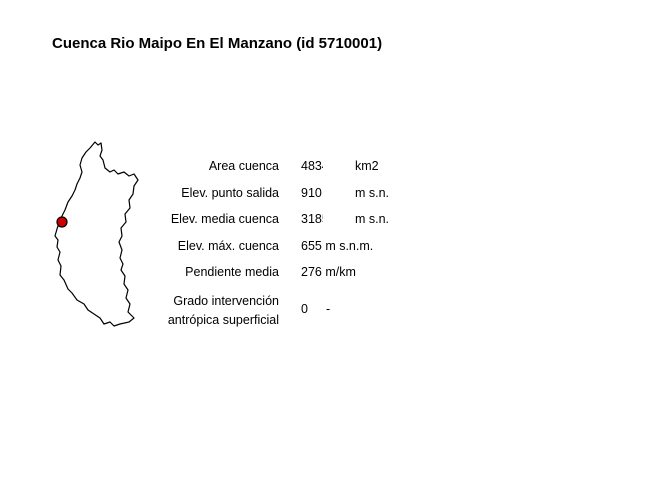  Describe the element at coordinates (290, 168) in the screenshot. I see `stat-row-area: Area cuenca 4834 km2` at that location.